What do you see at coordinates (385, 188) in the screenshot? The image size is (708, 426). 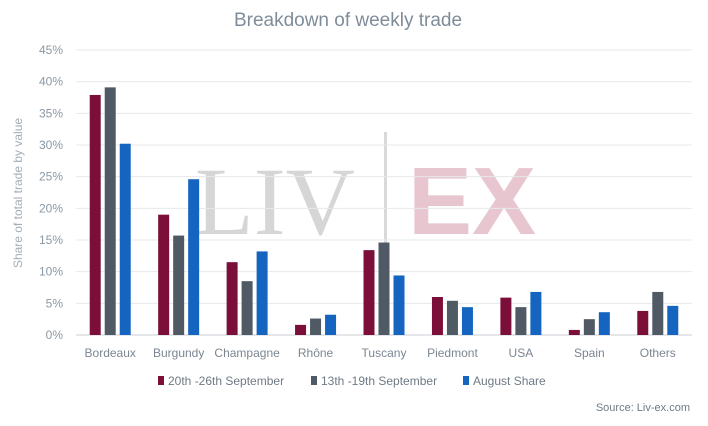 I see `watermark-divider` at bounding box center [385, 188].